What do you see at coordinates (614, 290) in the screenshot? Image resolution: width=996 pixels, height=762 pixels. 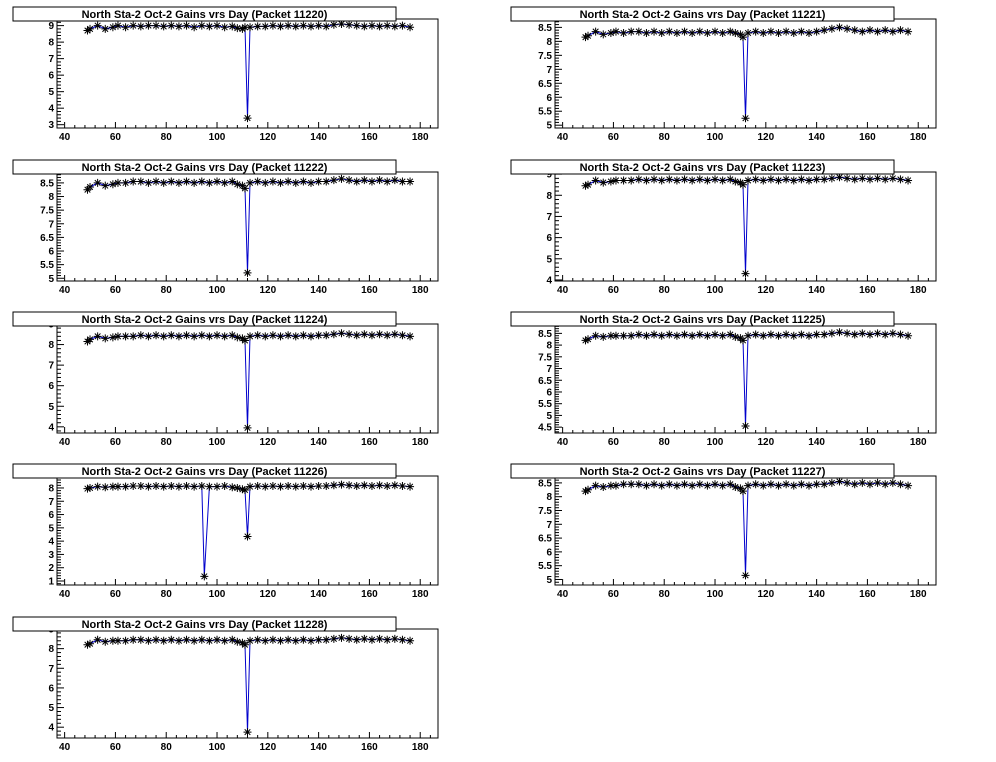 I see `x-tick-label: 60` at bounding box center [614, 290].